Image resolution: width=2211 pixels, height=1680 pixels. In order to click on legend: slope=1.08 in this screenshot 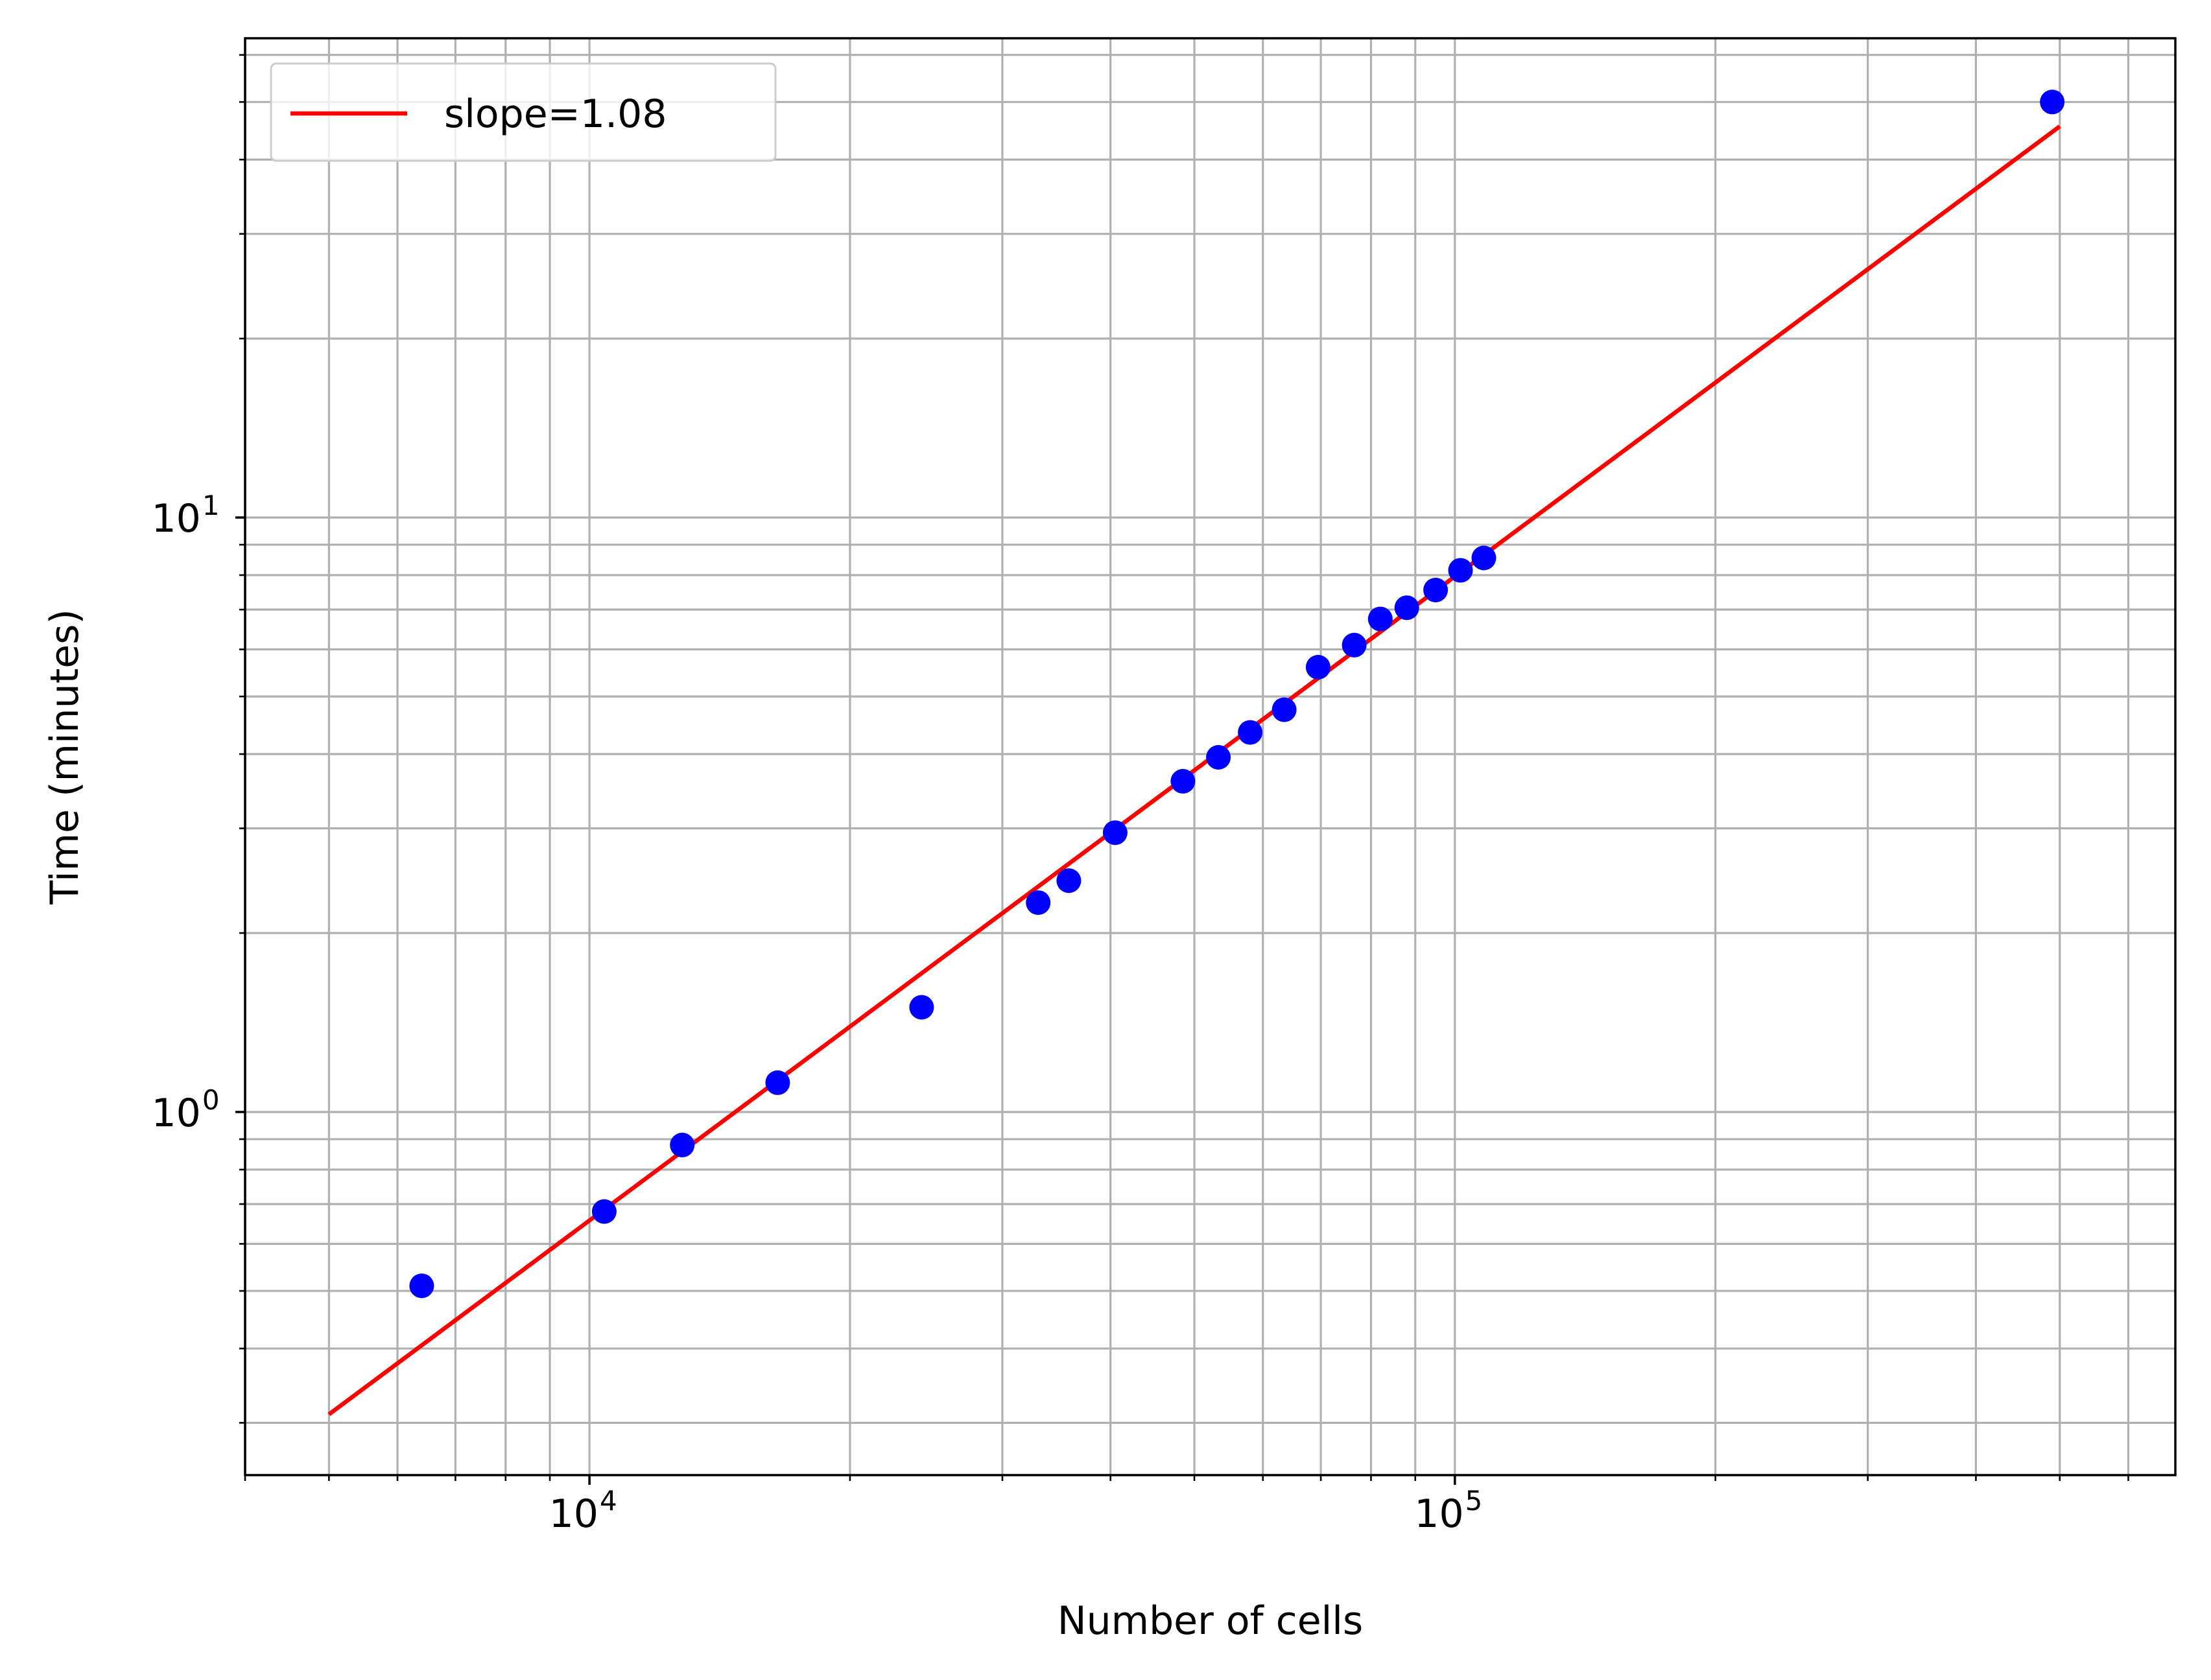, I will do `click(524, 112)`.